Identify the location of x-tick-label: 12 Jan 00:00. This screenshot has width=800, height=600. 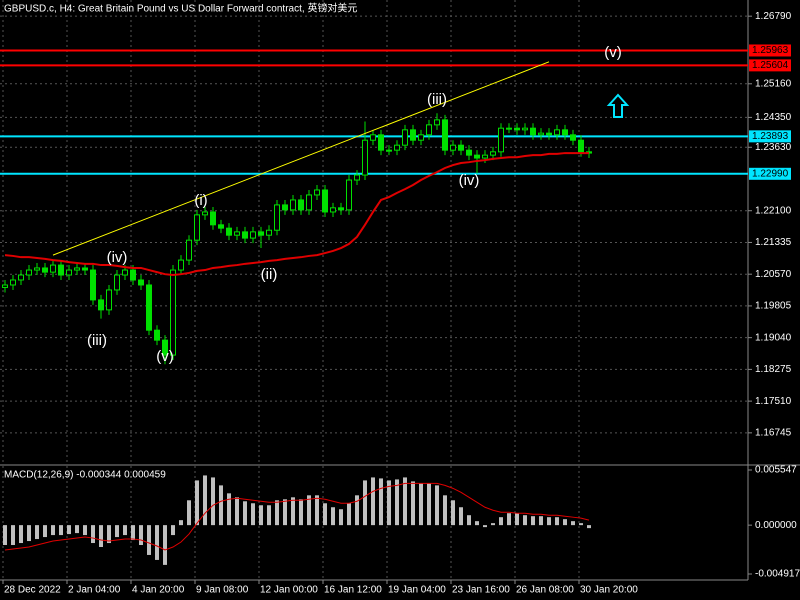
(289, 590).